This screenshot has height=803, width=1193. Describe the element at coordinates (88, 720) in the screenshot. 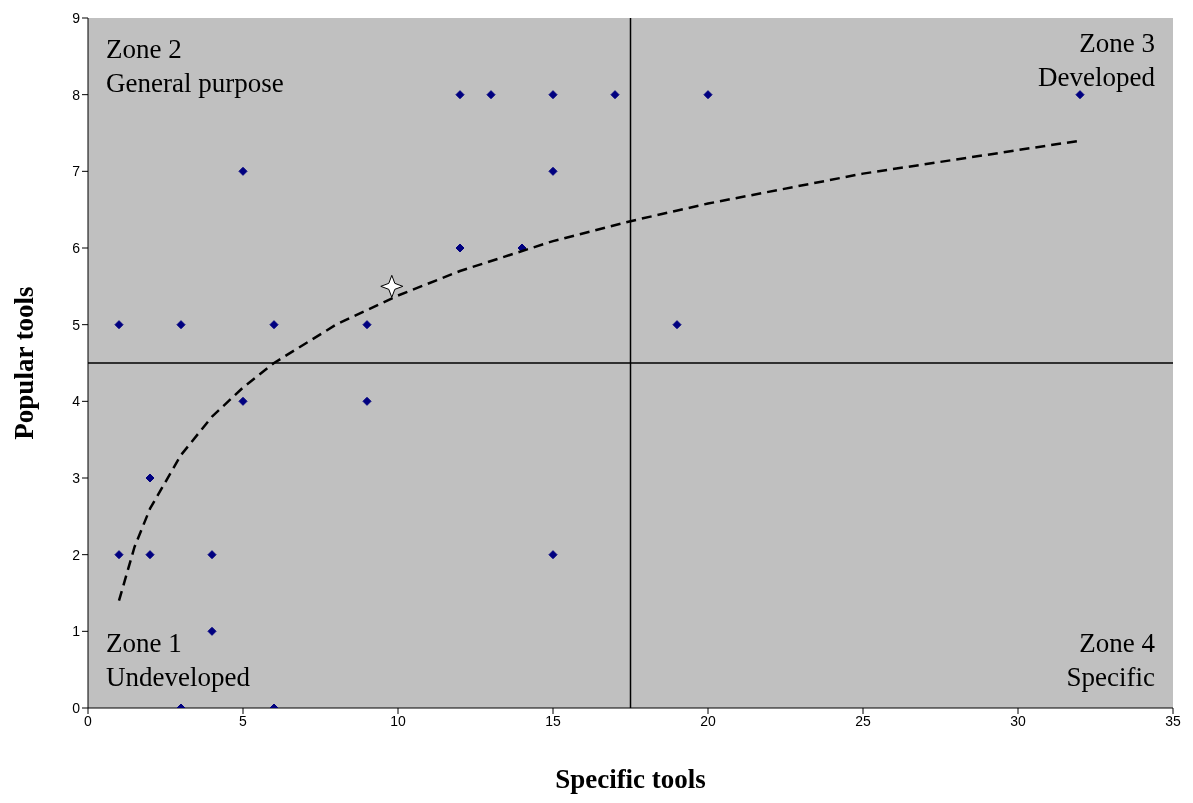

I see `x-tick-label: 0` at that location.